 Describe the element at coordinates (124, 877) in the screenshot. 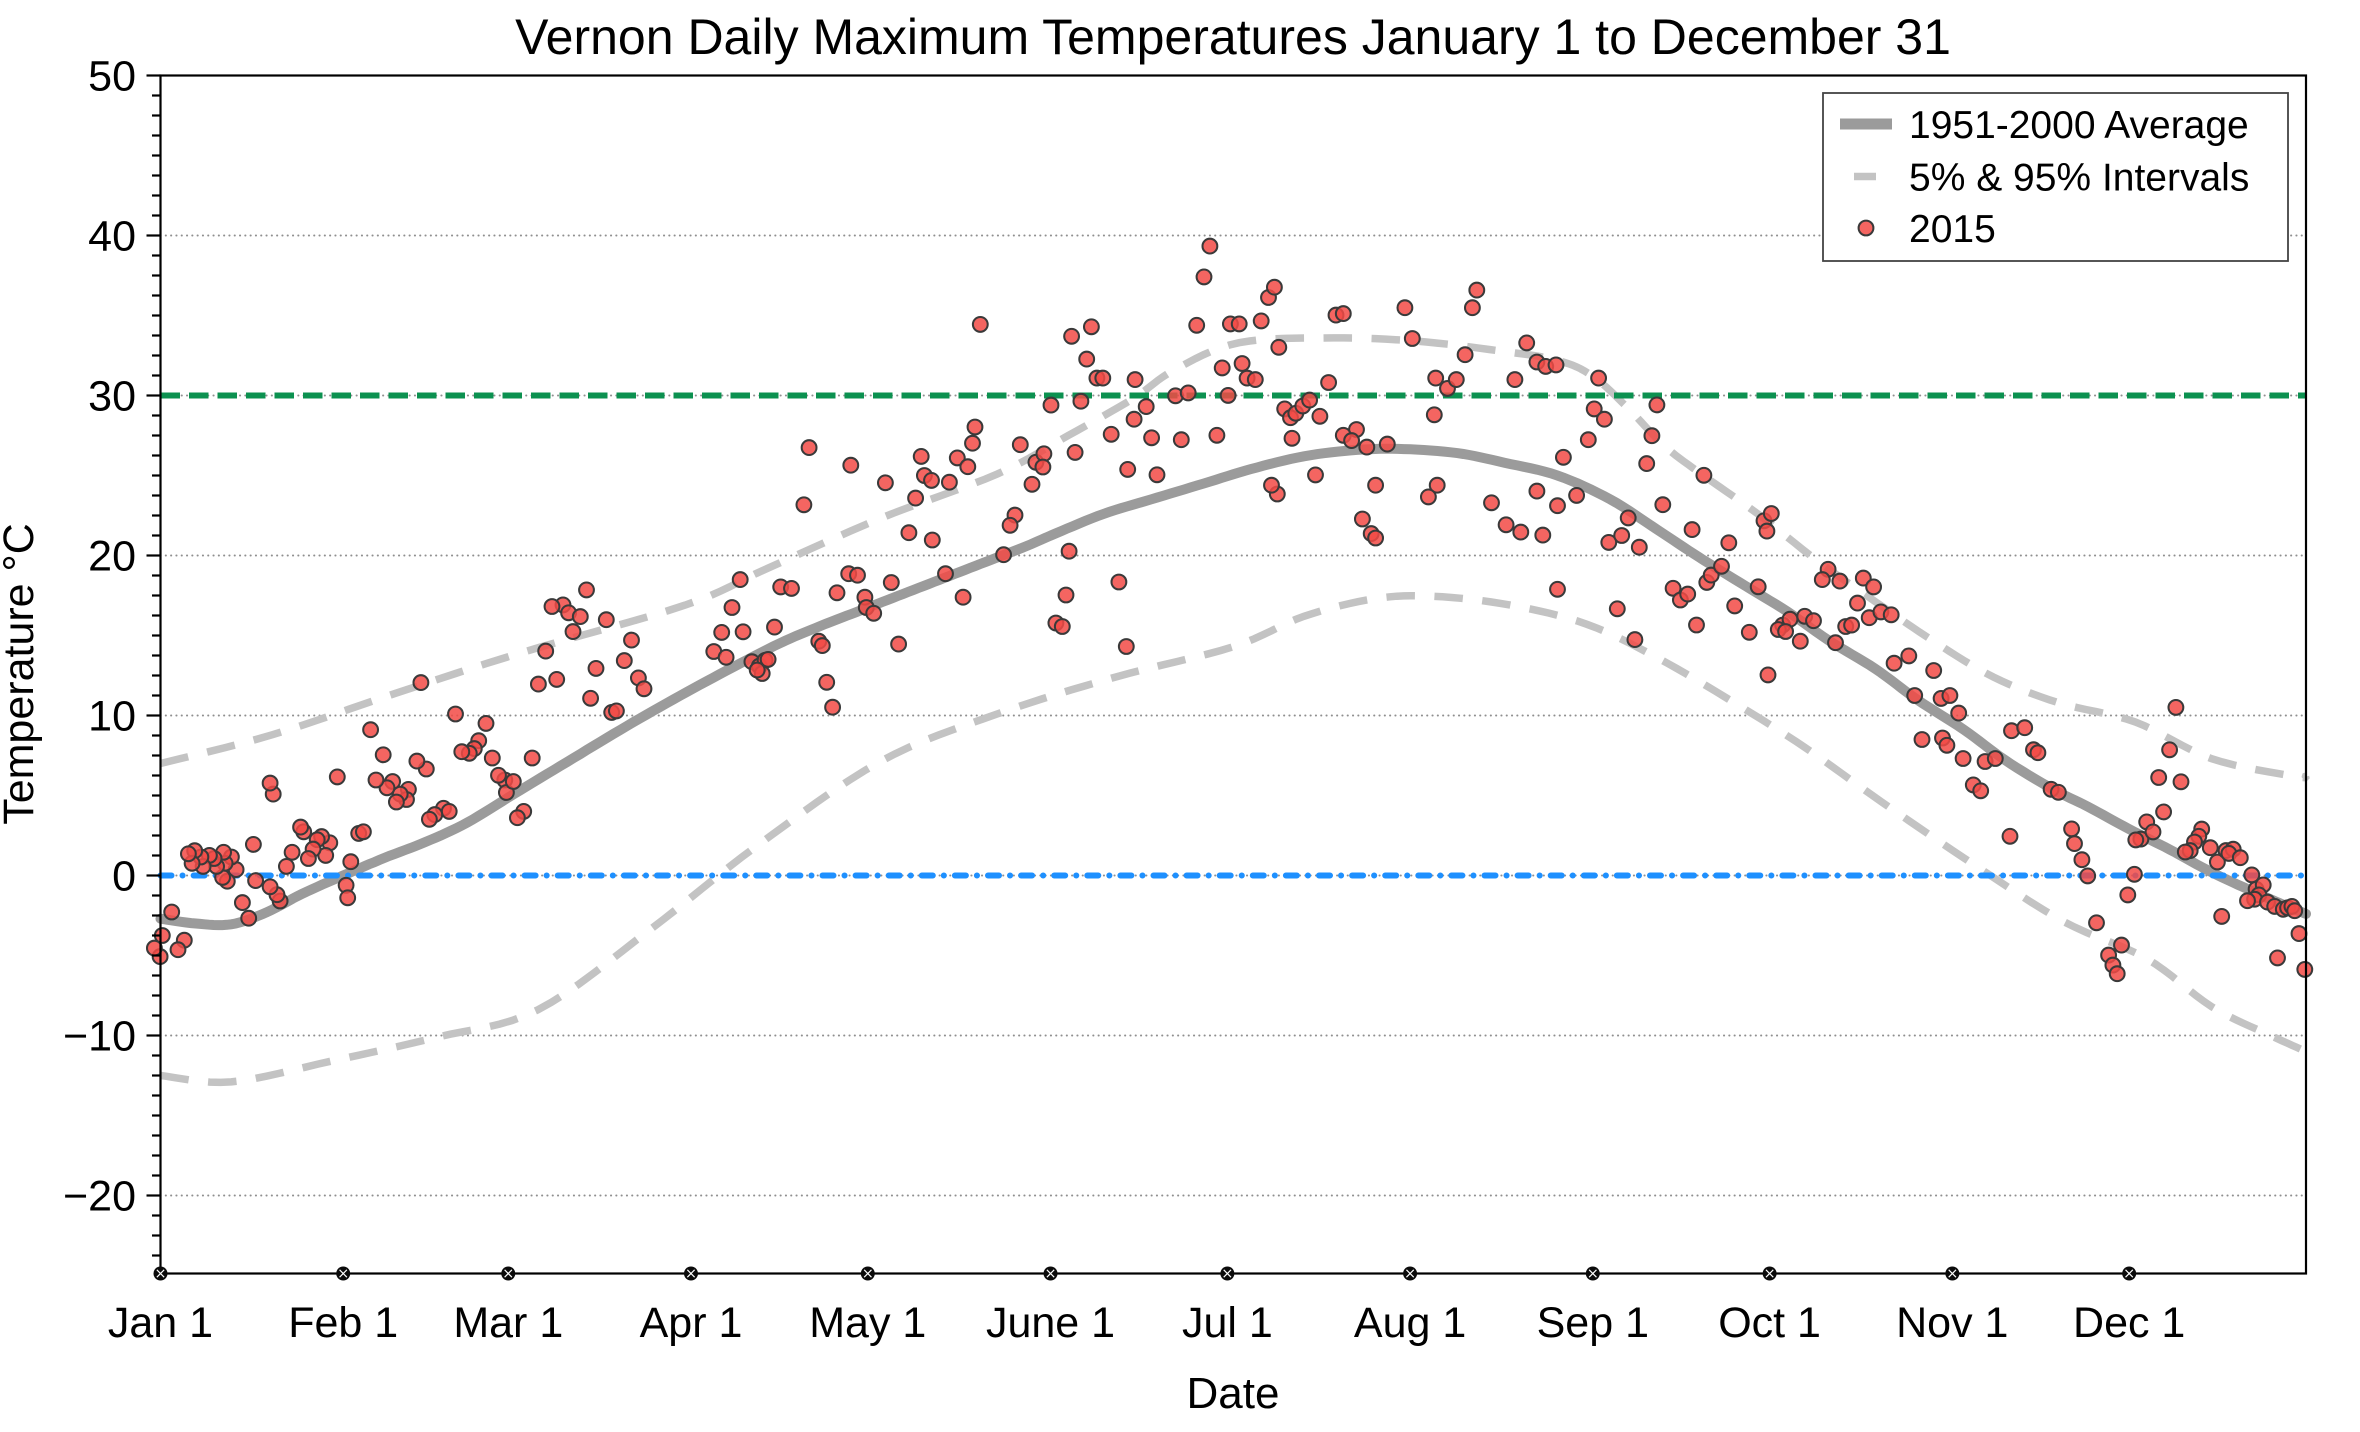

I see `svg-text: 0` at that location.